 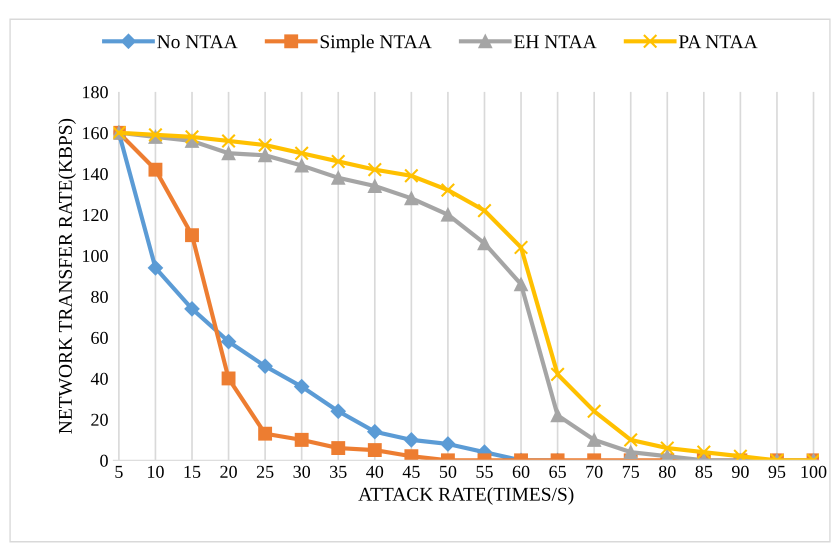 I want to click on x-tick-label: 80, so click(x=667, y=472).